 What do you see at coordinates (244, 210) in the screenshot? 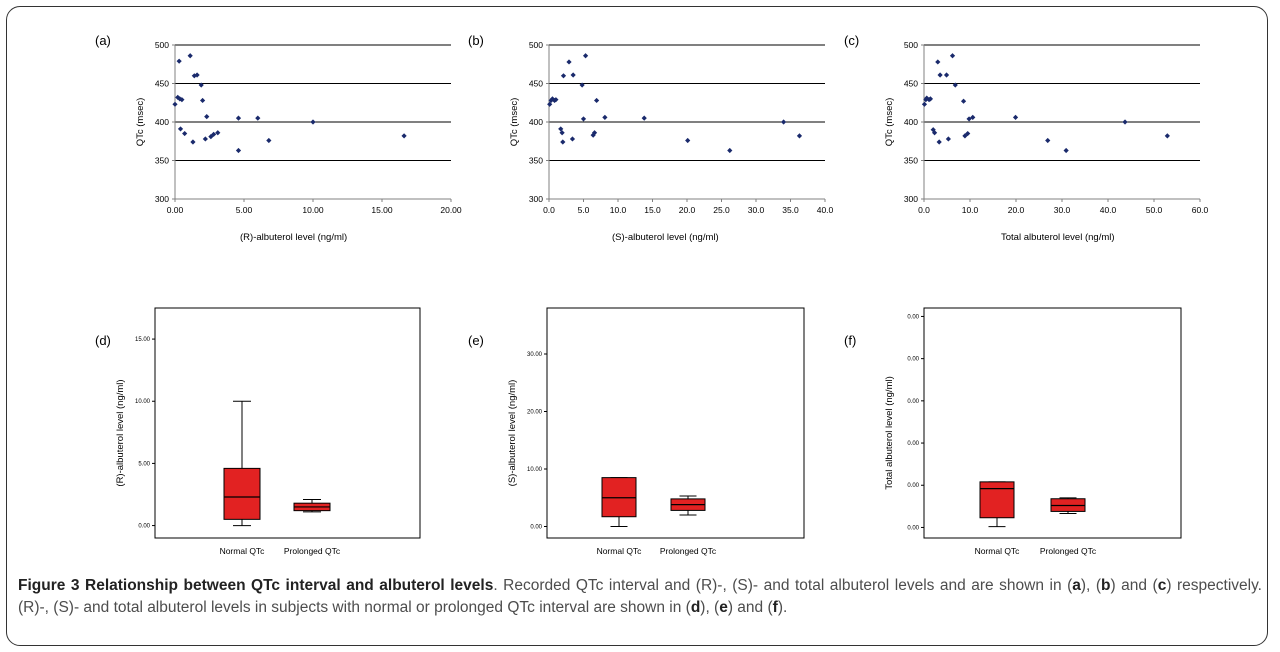
I see `x-tick-label: 5.00` at bounding box center [244, 210].